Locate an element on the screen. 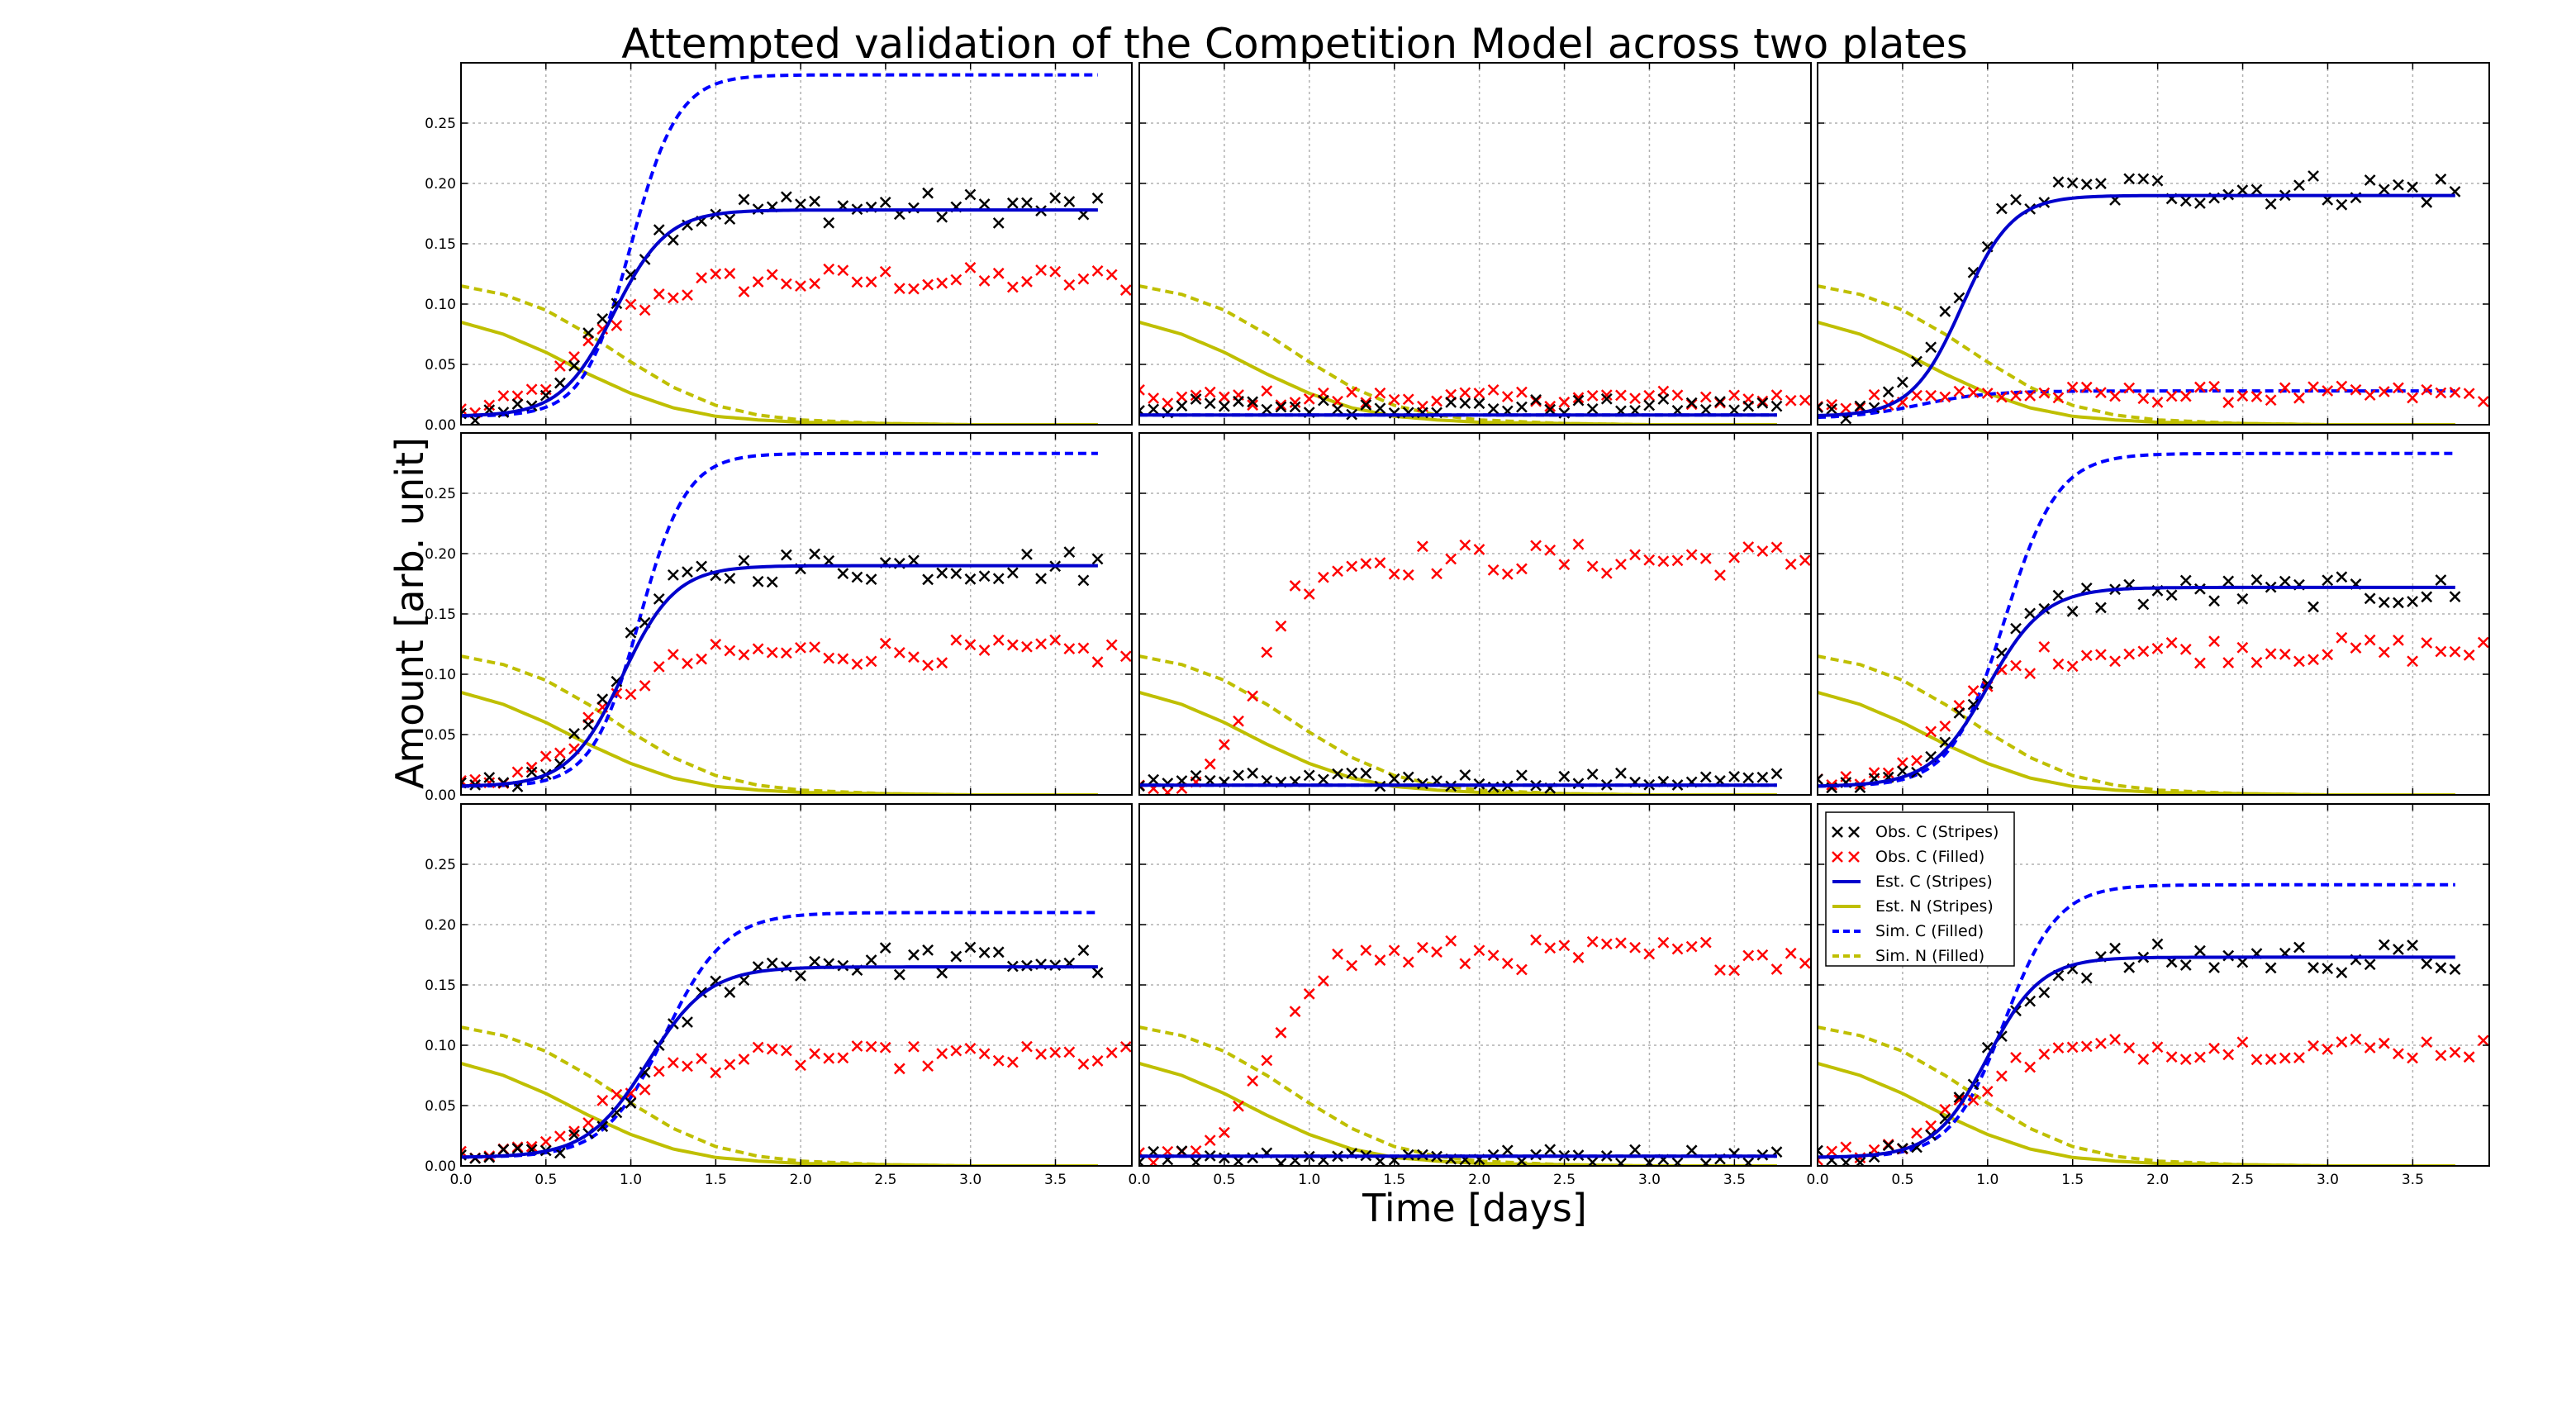  y-tick-label: 0.20 is located at coordinates (440, 184).